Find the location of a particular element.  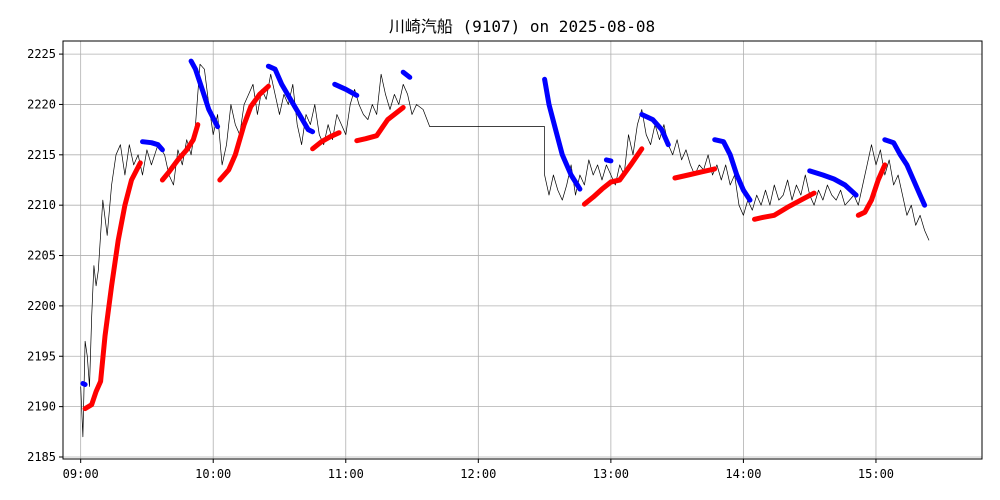

y-tick-label: 2205 is located at coordinates (41, 256).